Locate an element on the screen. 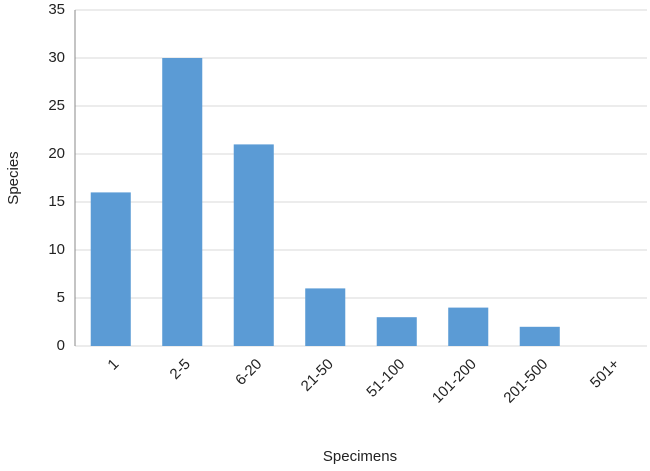  y-tick-label: 15 is located at coordinates (56, 201).